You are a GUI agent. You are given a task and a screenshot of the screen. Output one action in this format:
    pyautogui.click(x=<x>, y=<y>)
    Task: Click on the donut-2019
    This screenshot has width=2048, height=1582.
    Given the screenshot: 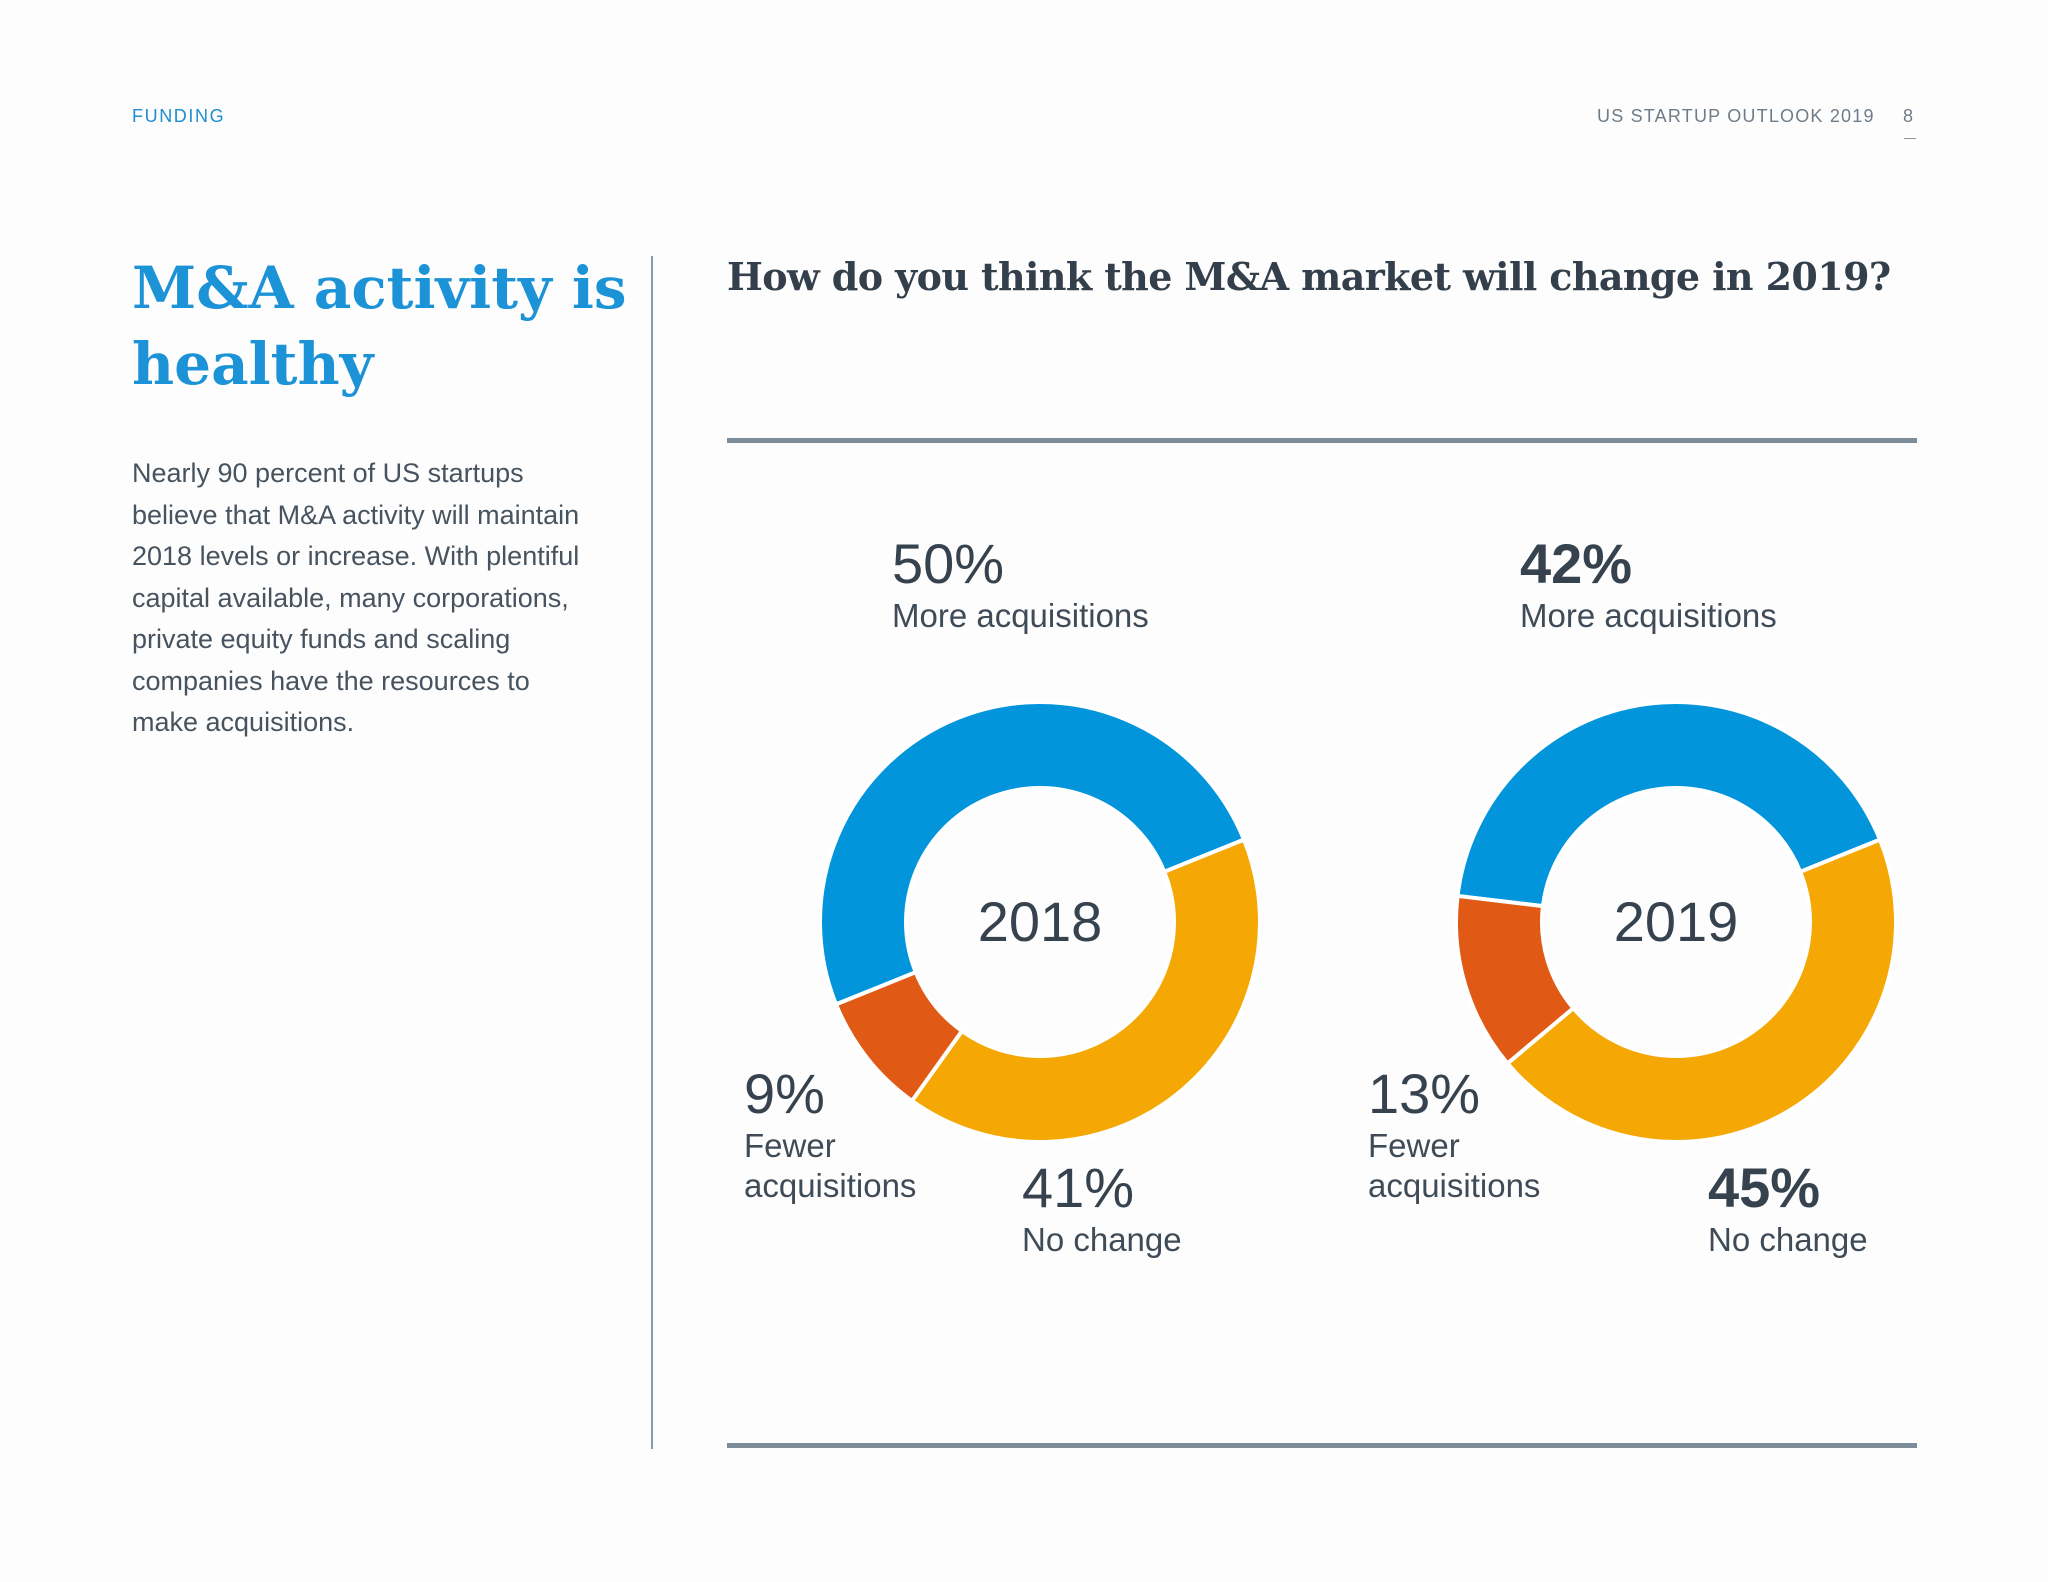 What is the action you would take?
    pyautogui.click(x=1676, y=922)
    